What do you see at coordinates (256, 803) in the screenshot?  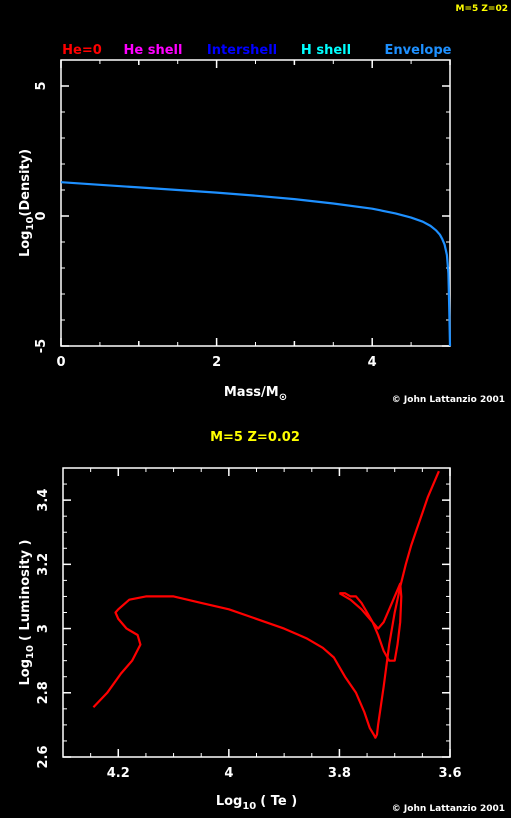 I see `x-axis-label: Log10( Te )` at bounding box center [256, 803].